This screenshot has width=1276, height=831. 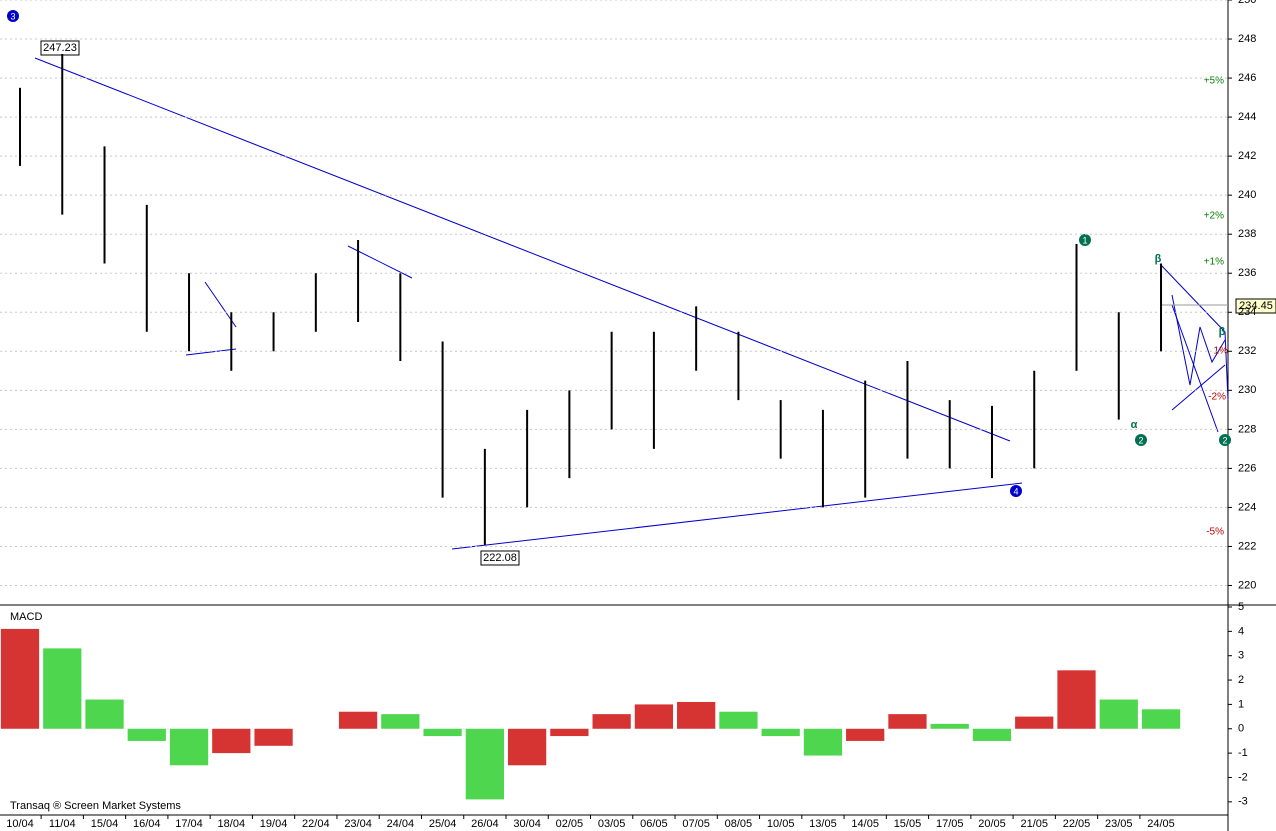 What do you see at coordinates (401, 824) in the screenshot?
I see `x-tick-label: 24/04` at bounding box center [401, 824].